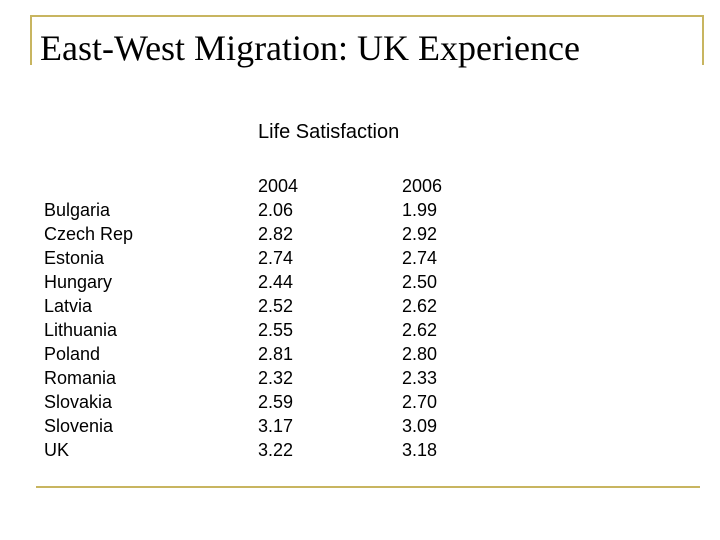 This screenshot has width=720, height=540. I want to click on value-2004-cell: 2.52, so click(276, 306).